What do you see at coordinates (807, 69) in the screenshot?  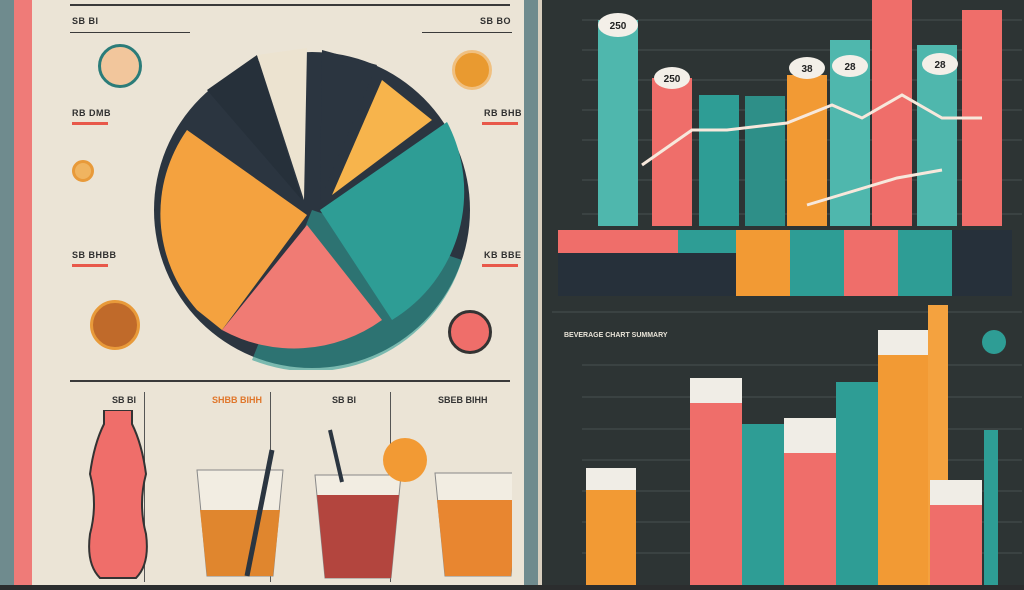 I see `svg-text: 38` at bounding box center [807, 69].